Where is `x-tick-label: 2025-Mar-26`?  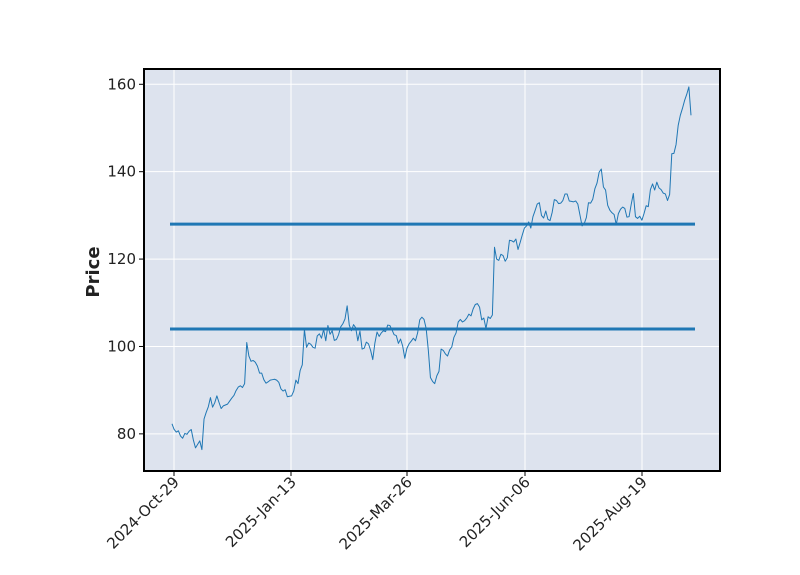
x-tick-label: 2025-Mar-26 is located at coordinates (376, 513).